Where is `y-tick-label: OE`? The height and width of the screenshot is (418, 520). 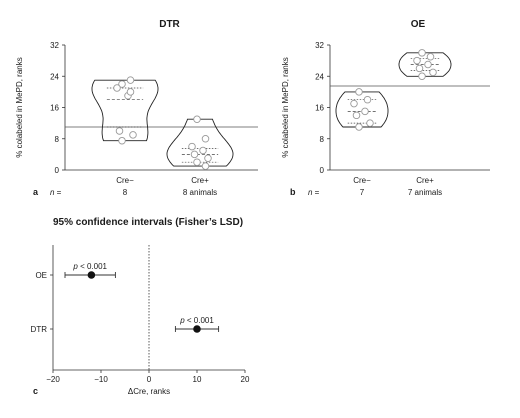
y-tick-label: OE is located at coordinates (41, 275).